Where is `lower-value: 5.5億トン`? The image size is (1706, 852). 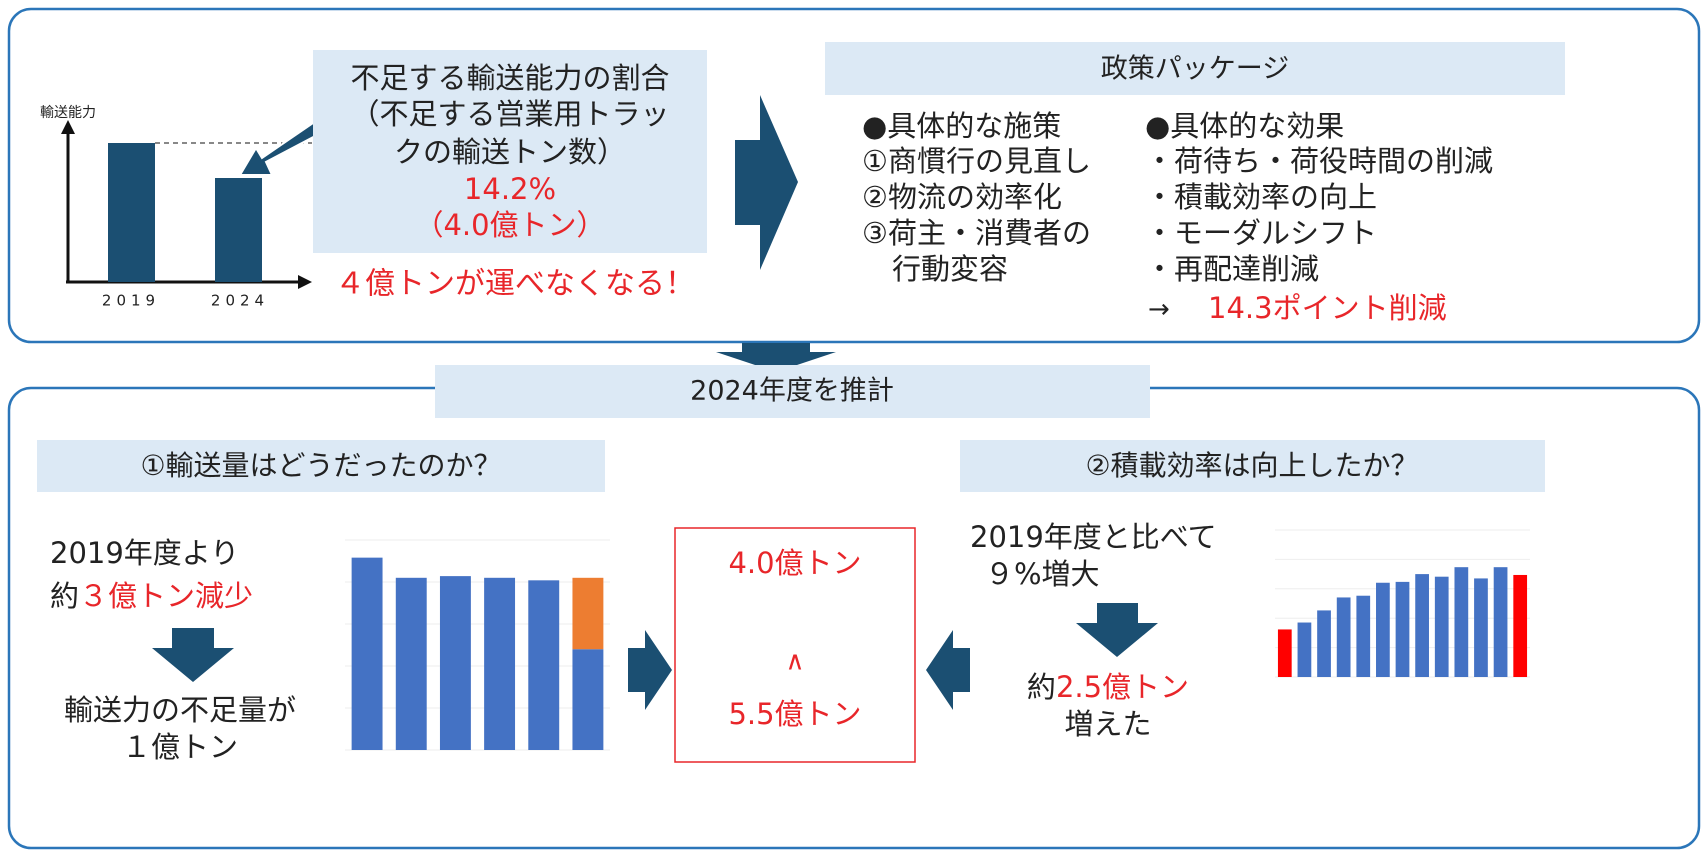 lower-value: 5.5億トン is located at coordinates (794, 714).